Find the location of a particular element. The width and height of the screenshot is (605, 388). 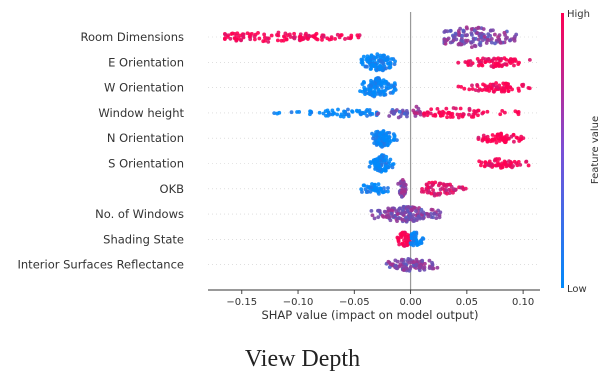

feature-label: S Orientation is located at coordinates (146, 164).